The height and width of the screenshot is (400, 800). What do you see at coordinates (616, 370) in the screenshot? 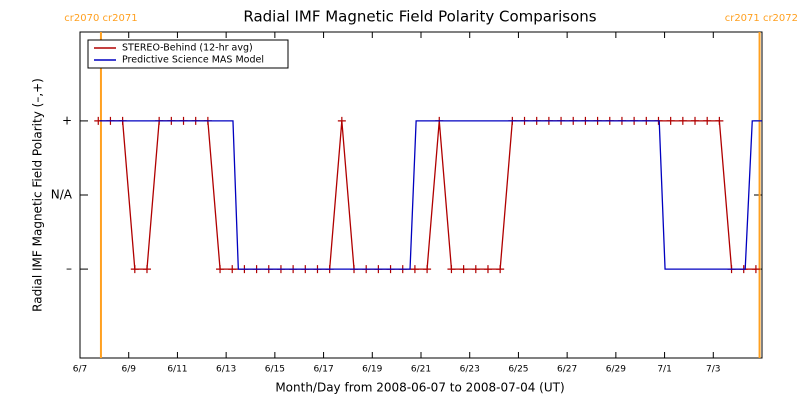
I see `x-tick-label: 6/29` at bounding box center [616, 370].